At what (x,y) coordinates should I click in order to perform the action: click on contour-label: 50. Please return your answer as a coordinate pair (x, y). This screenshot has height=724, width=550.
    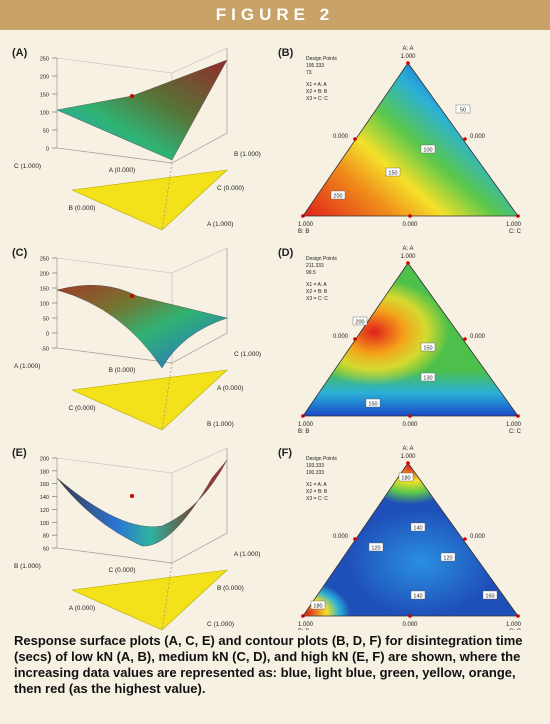
    Looking at the image, I should click on (463, 111).